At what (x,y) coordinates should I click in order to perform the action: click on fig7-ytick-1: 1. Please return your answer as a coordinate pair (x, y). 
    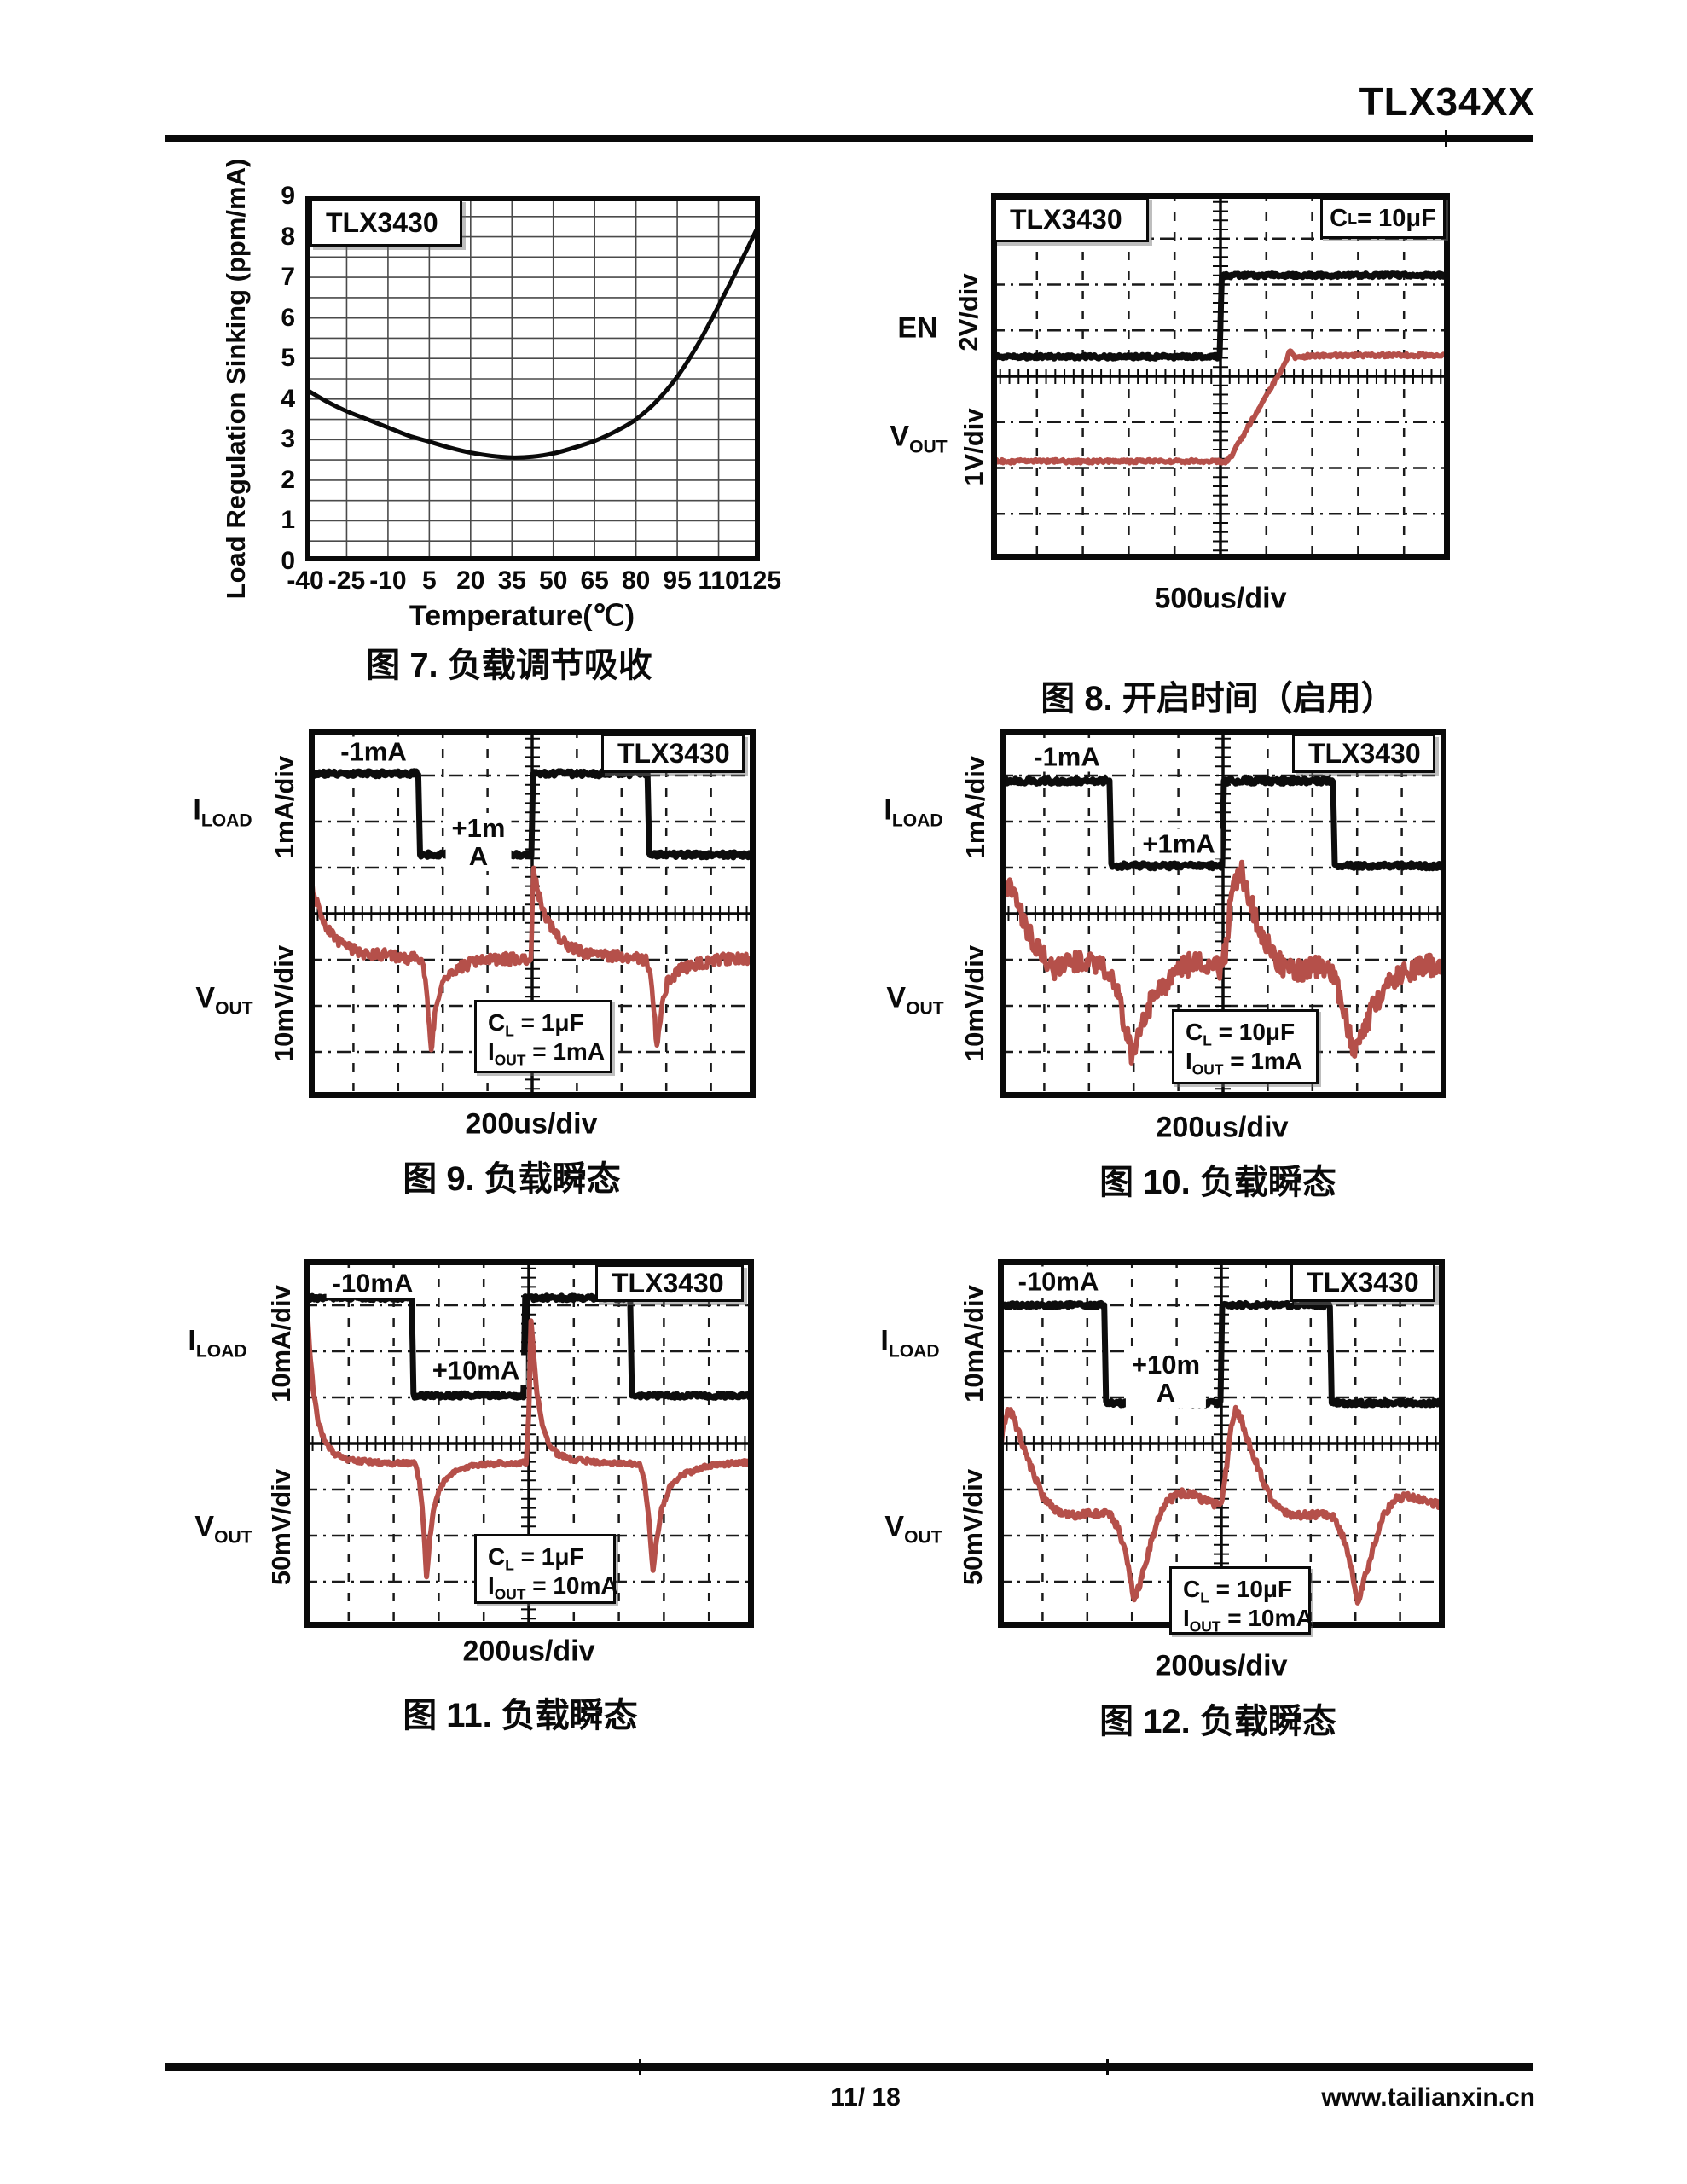
    Looking at the image, I should click on (288, 520).